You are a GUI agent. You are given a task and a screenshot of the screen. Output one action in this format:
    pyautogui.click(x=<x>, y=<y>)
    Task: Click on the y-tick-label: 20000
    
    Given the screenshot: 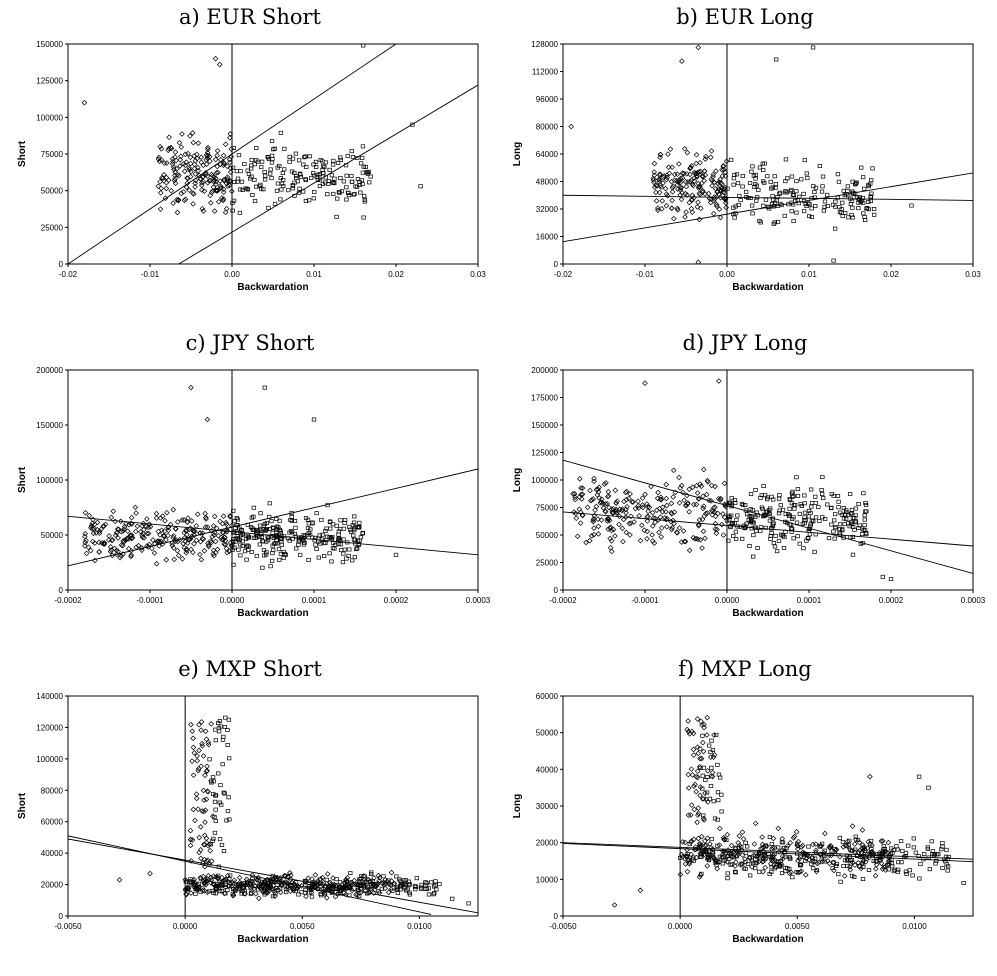 What is the action you would take?
    pyautogui.click(x=547, y=843)
    